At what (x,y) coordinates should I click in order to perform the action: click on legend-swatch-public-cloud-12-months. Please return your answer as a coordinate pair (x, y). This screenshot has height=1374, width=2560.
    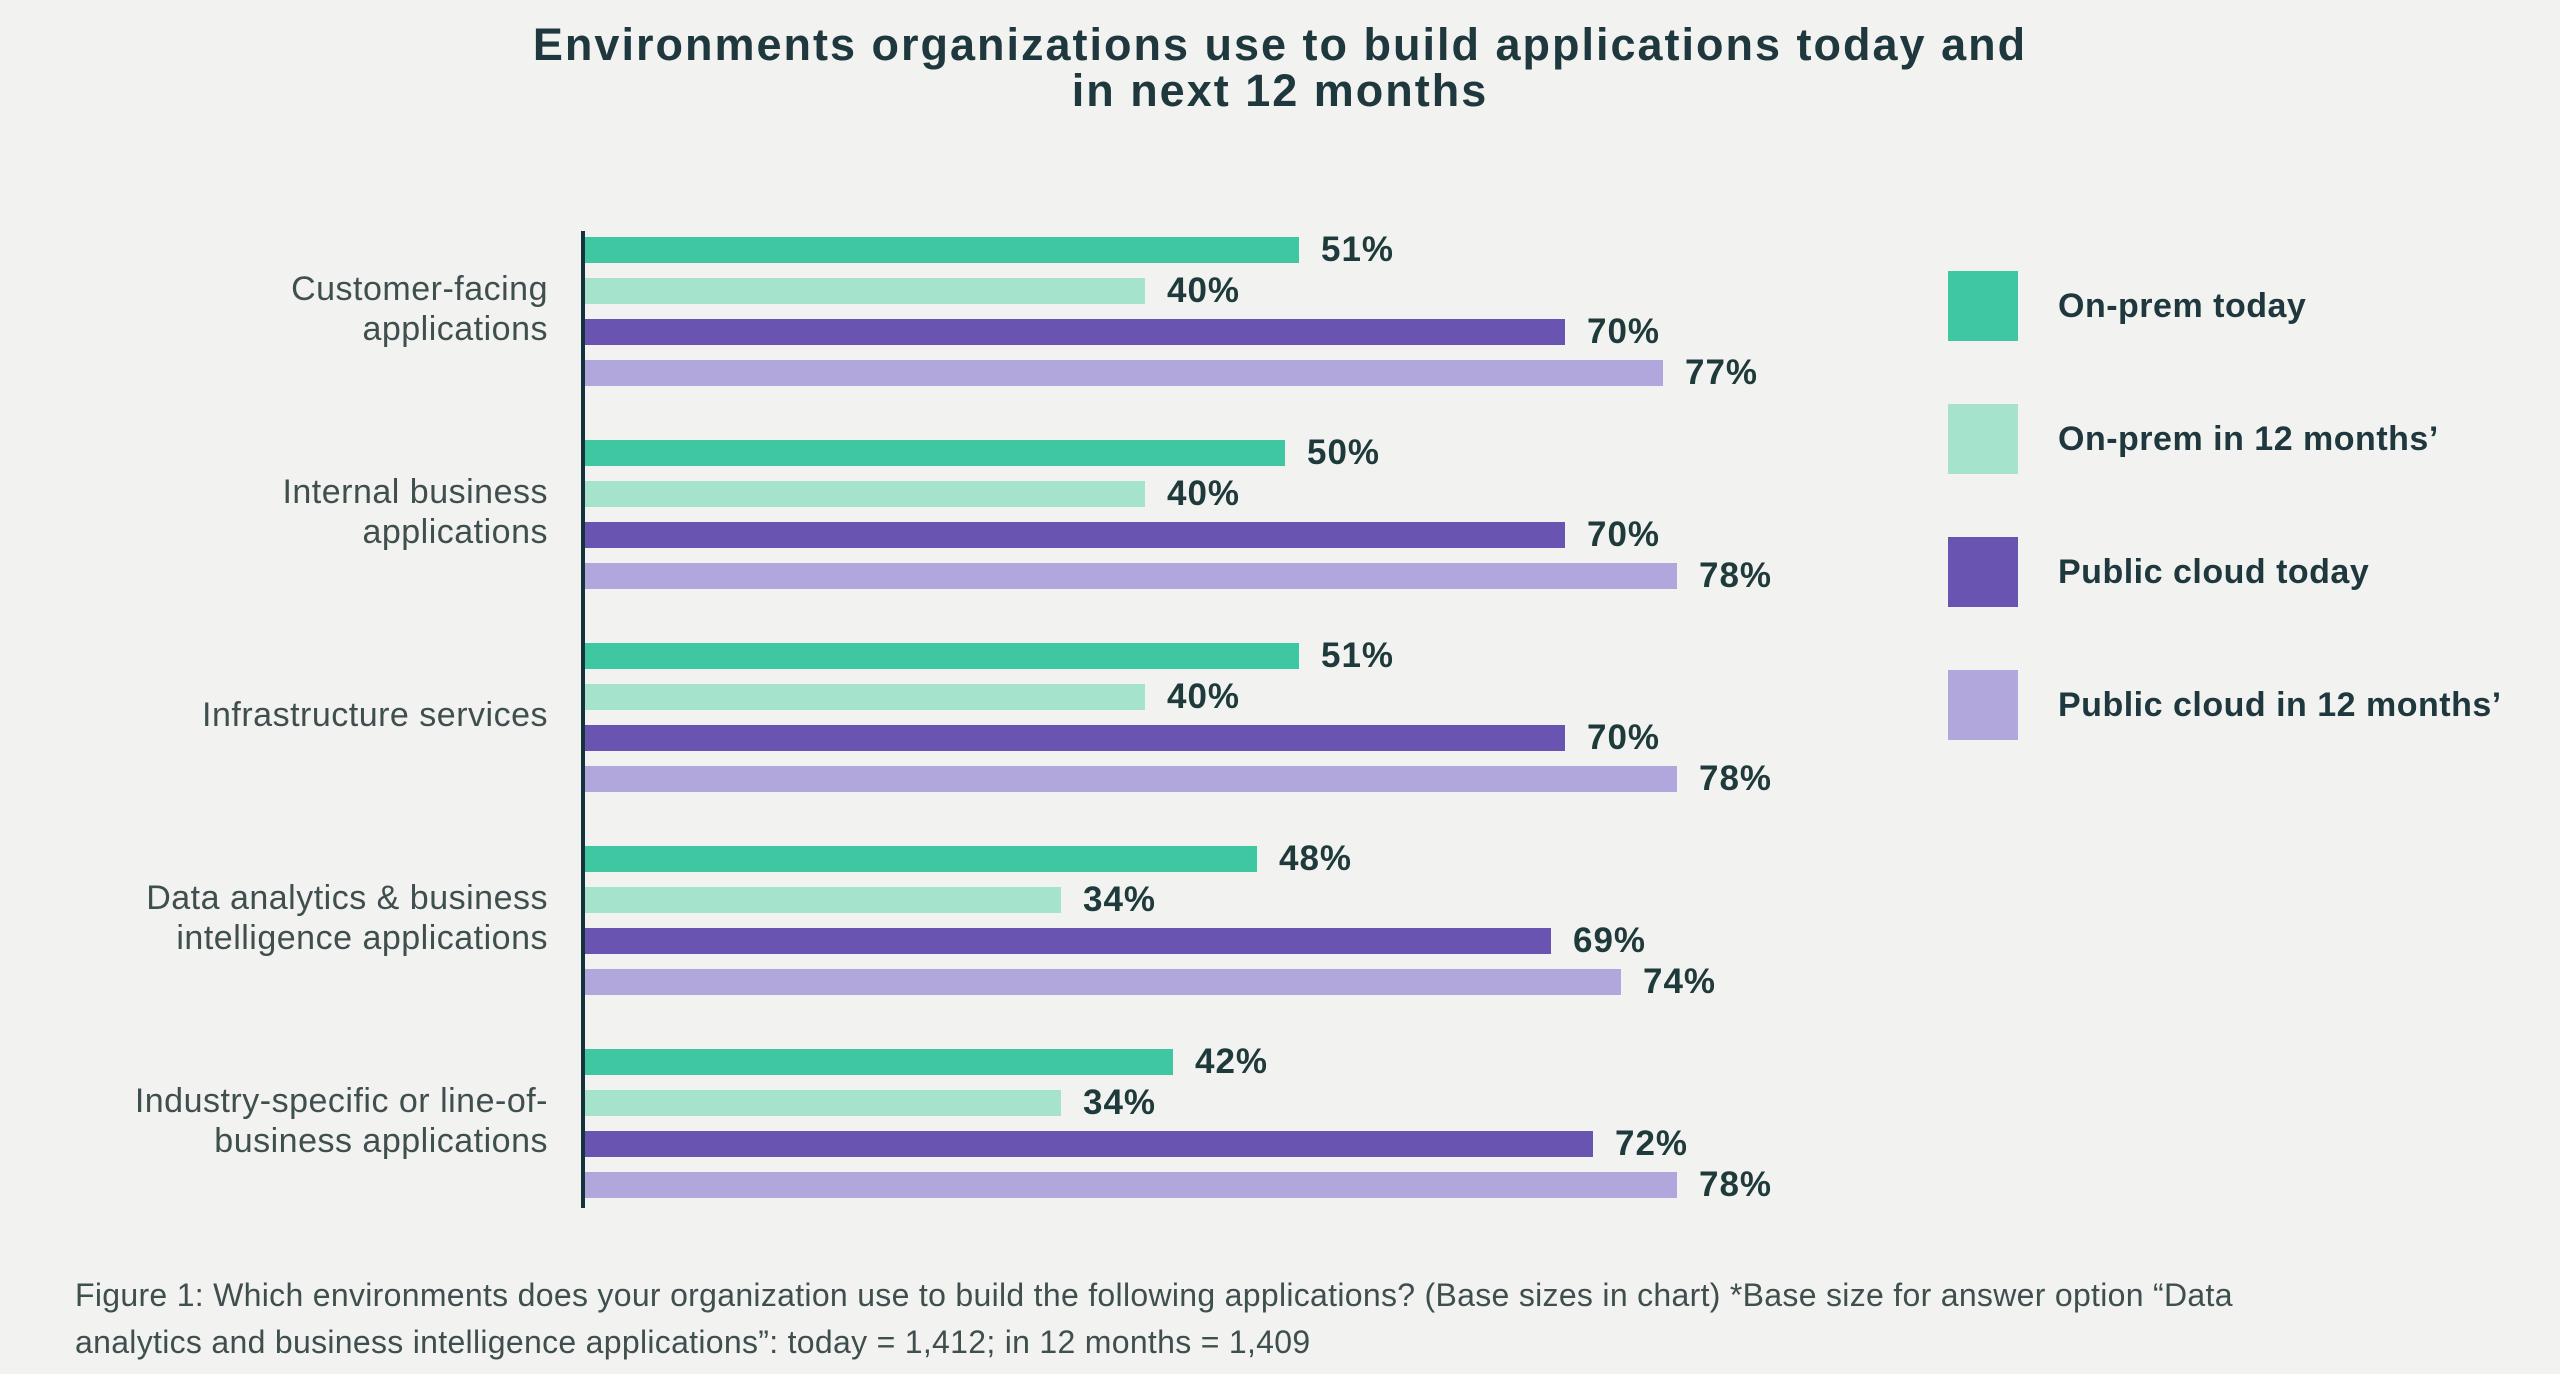
    Looking at the image, I should click on (1983, 705).